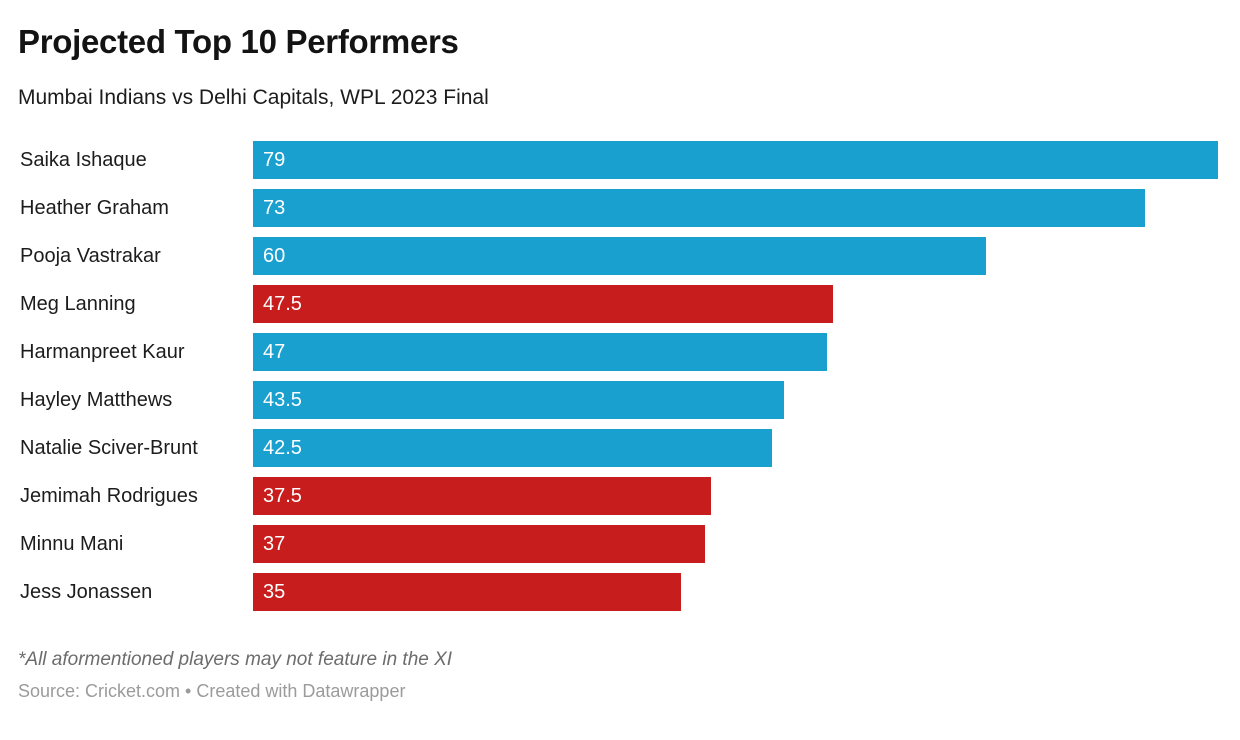  I want to click on bar-track: 60, so click(735, 256).